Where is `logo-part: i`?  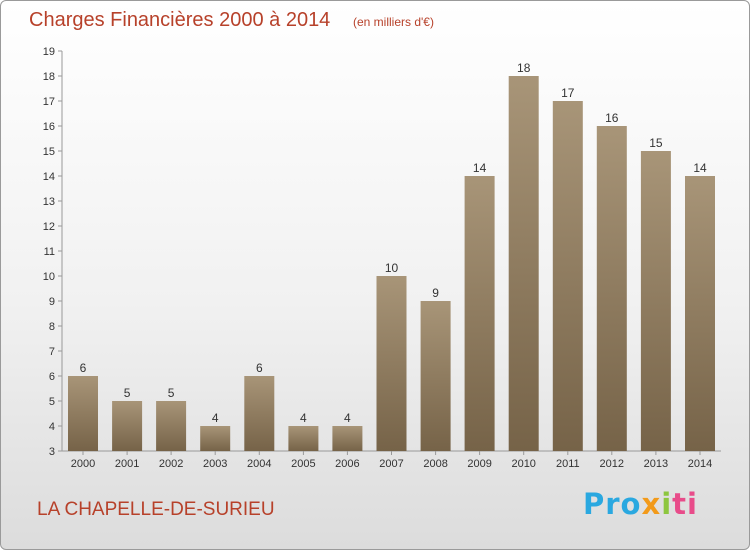
logo-part: i is located at coordinates (667, 504).